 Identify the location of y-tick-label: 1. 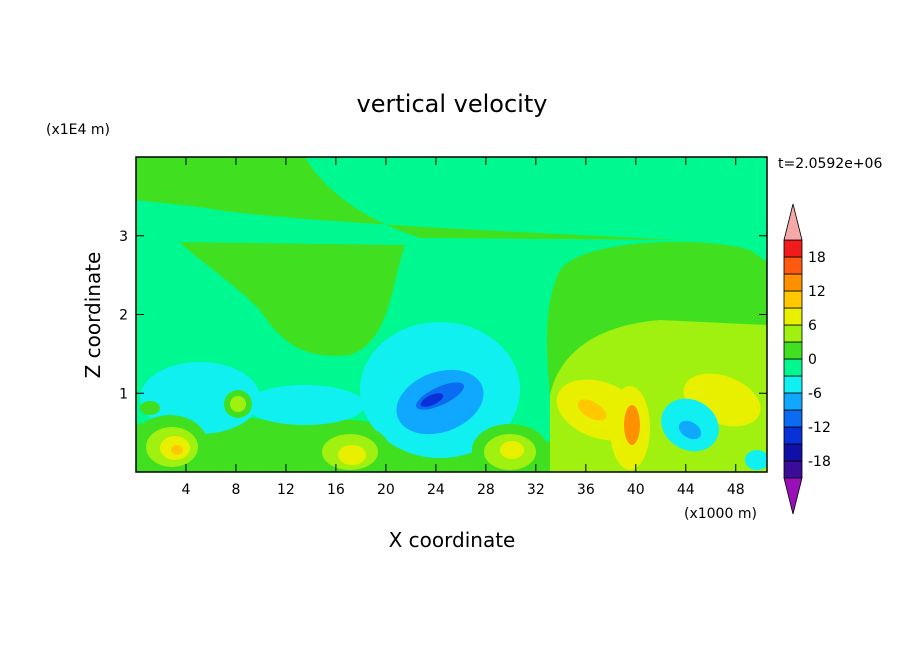
(123, 394).